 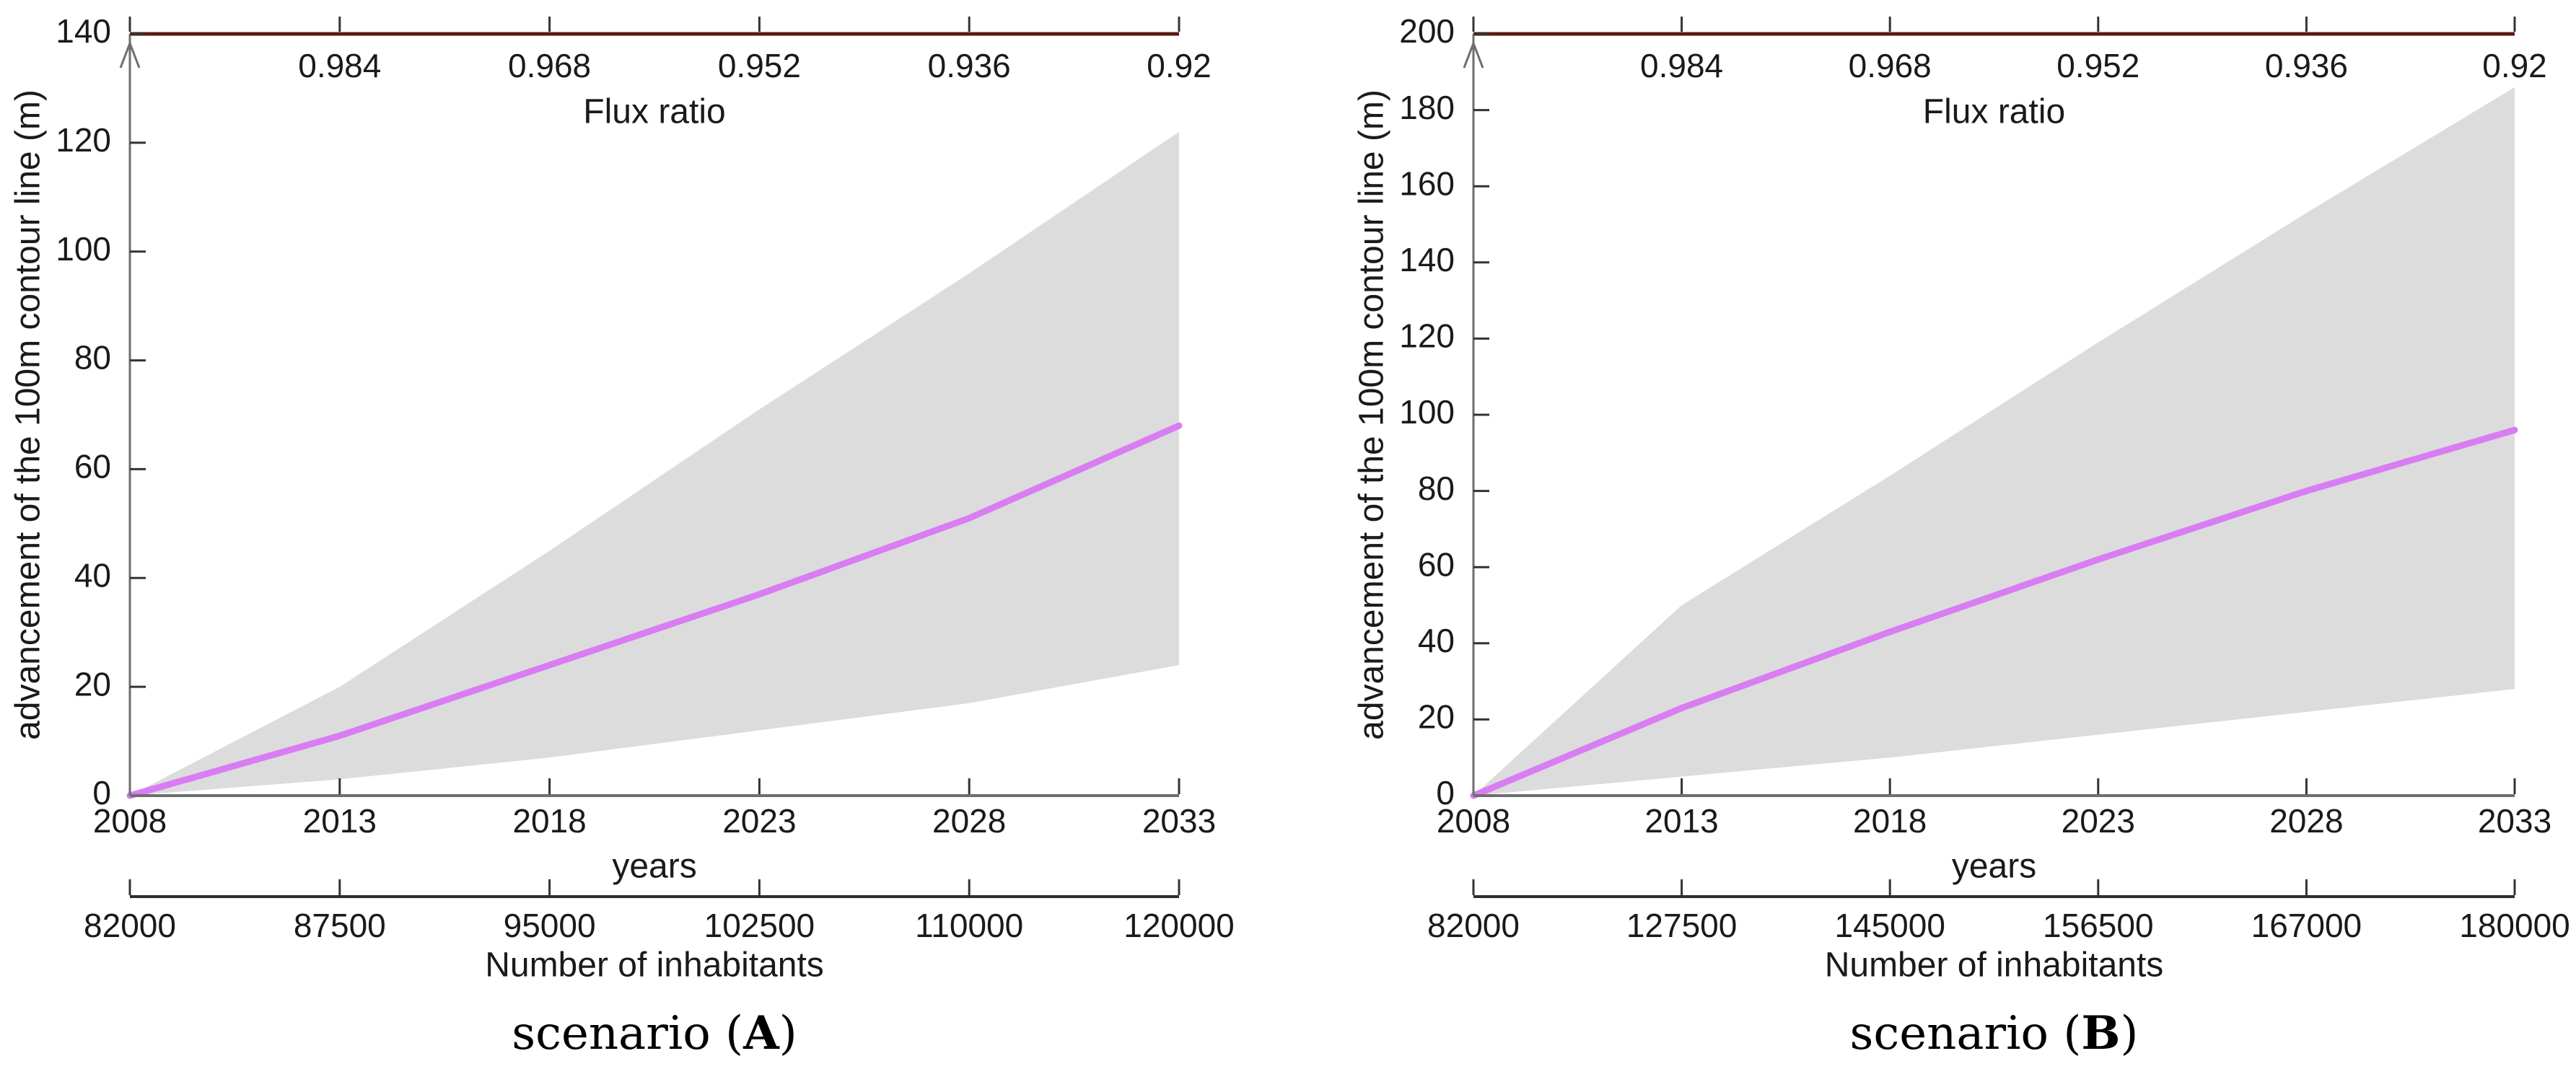 I want to click on inhabitants-tick-label: 102500, so click(x=759, y=926).